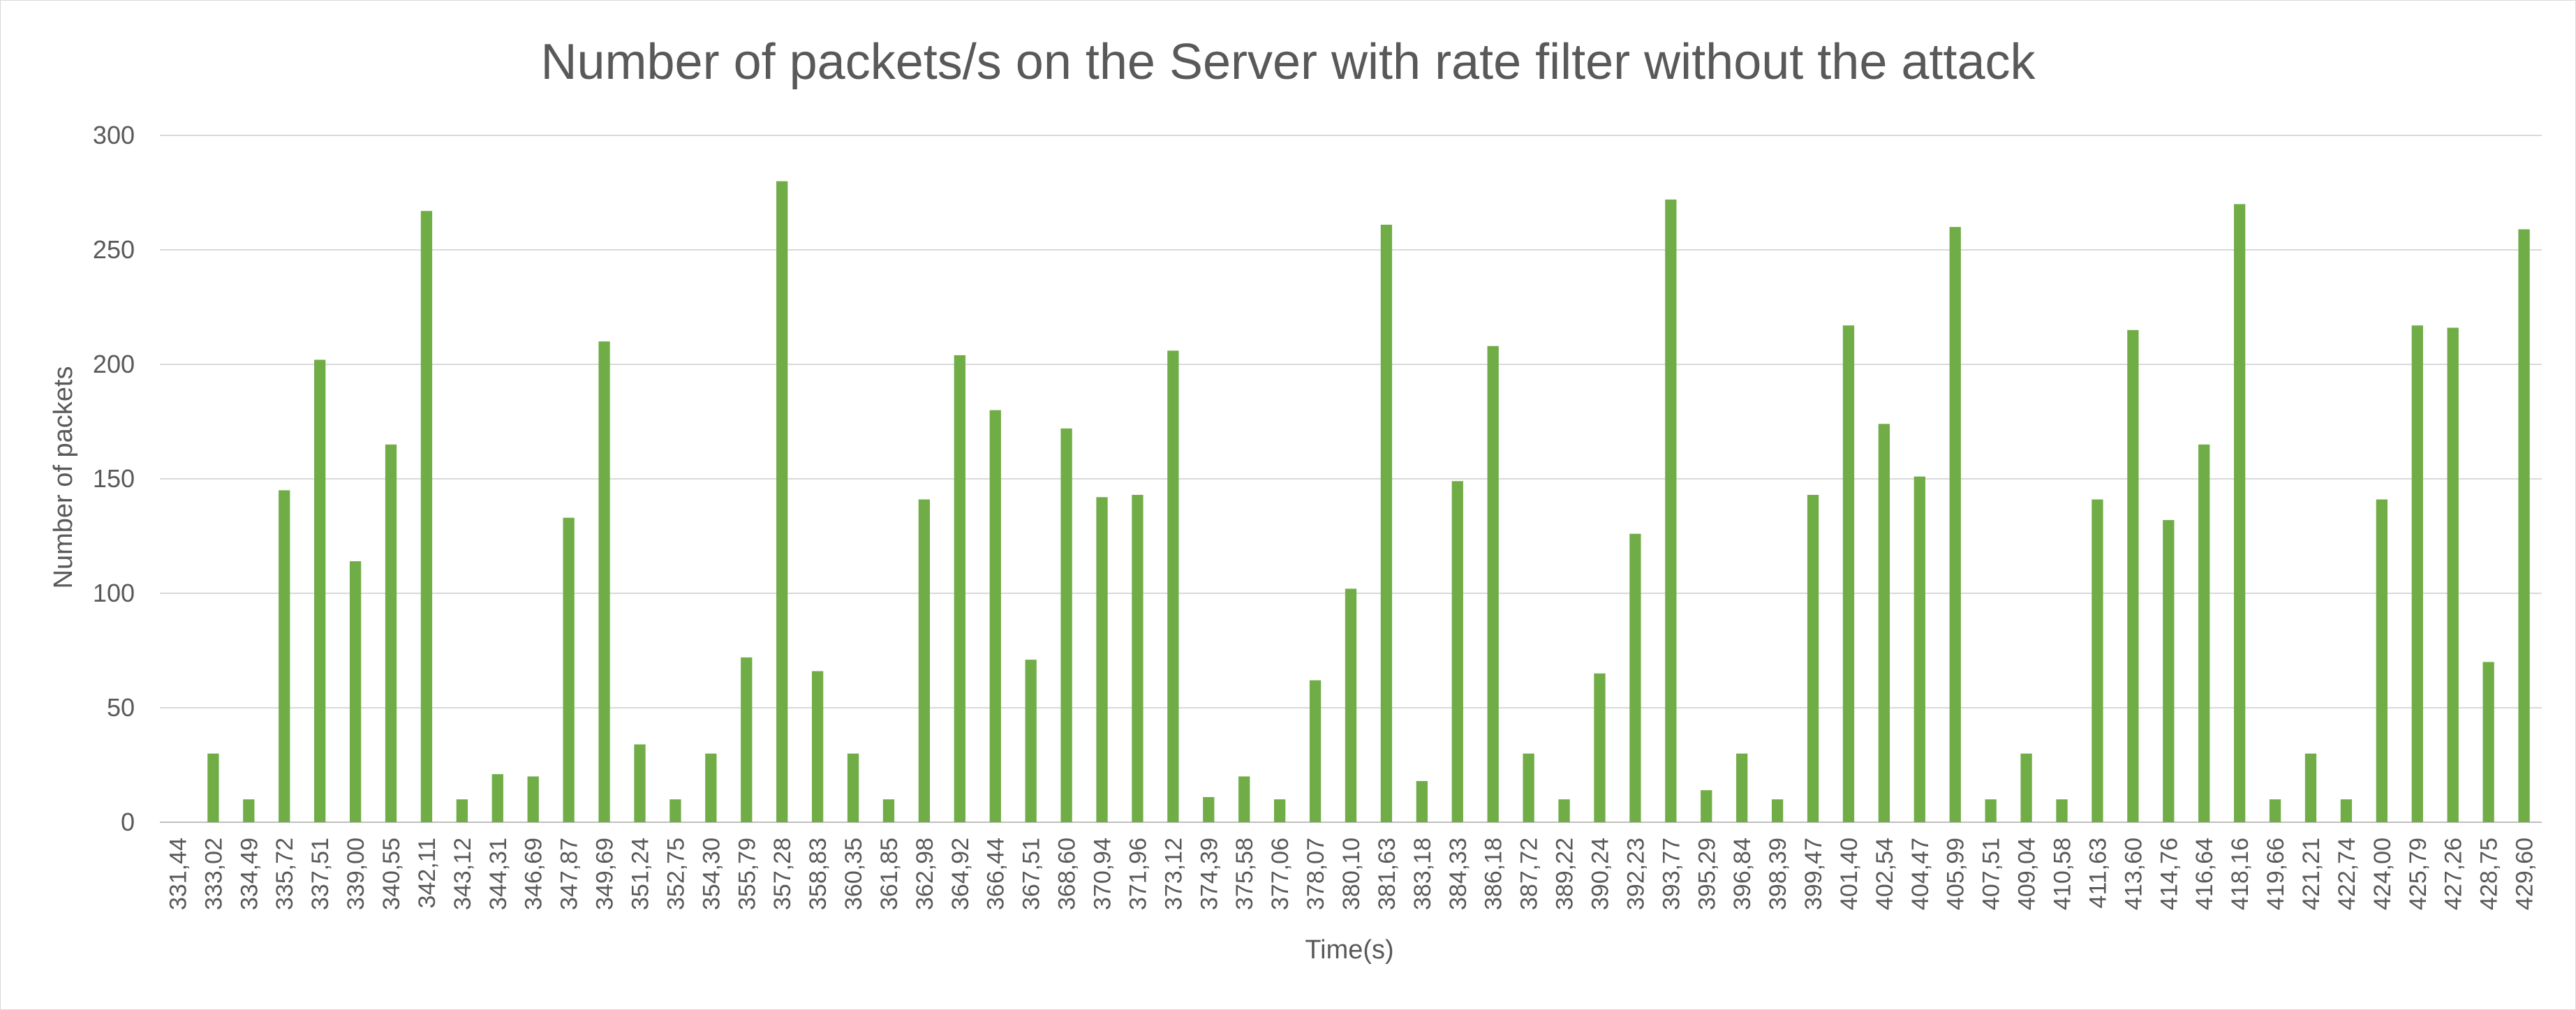 The image size is (2576, 1010). I want to click on x-tick-label: 339,00, so click(356, 874).